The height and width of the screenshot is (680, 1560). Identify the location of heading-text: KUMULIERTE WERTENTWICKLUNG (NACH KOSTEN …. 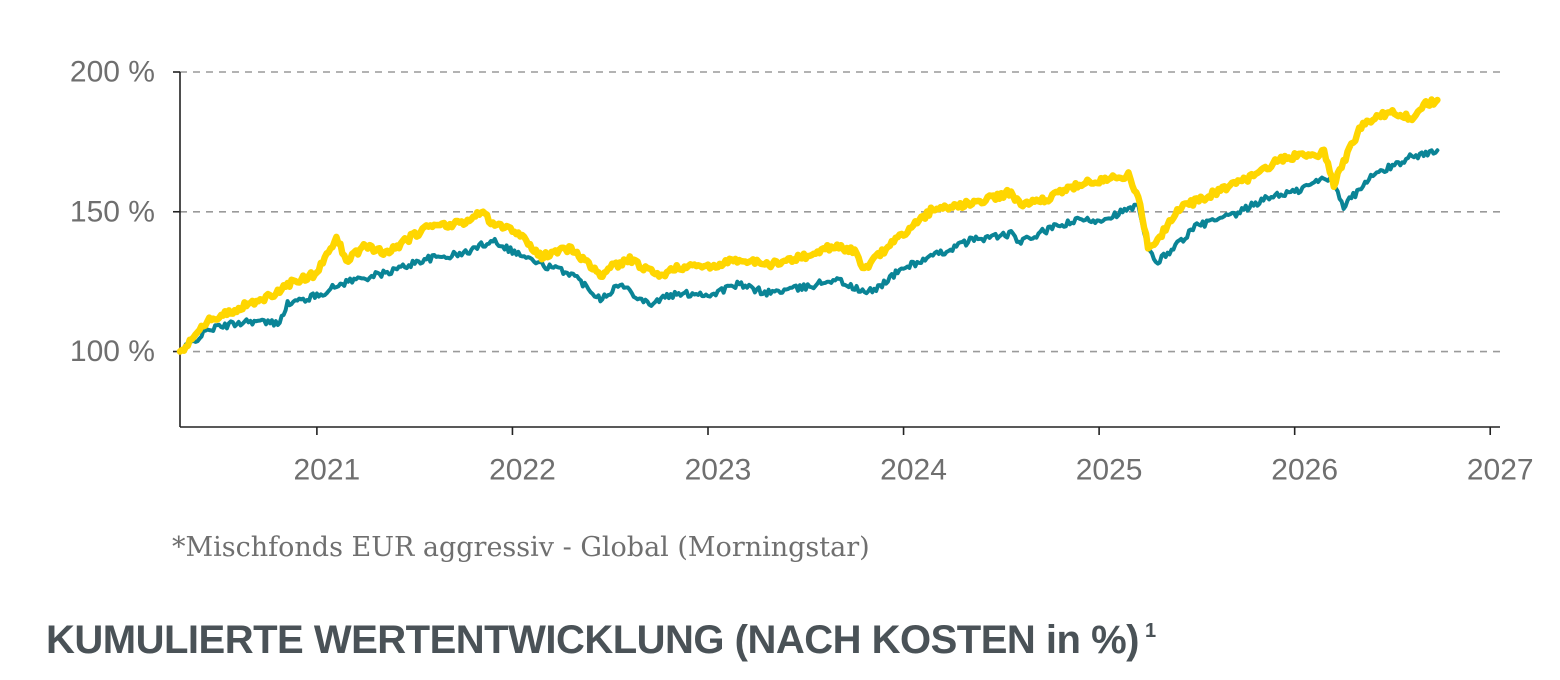
(592, 640).